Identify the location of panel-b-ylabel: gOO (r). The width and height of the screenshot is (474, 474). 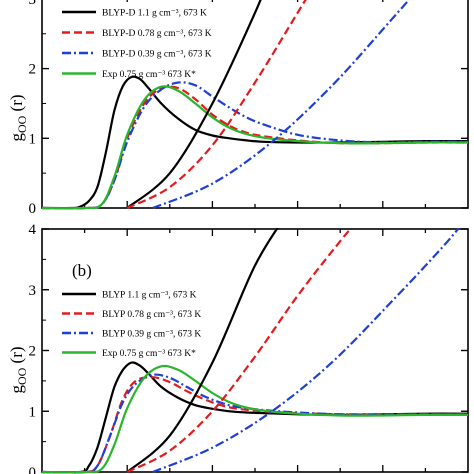
(18, 369).